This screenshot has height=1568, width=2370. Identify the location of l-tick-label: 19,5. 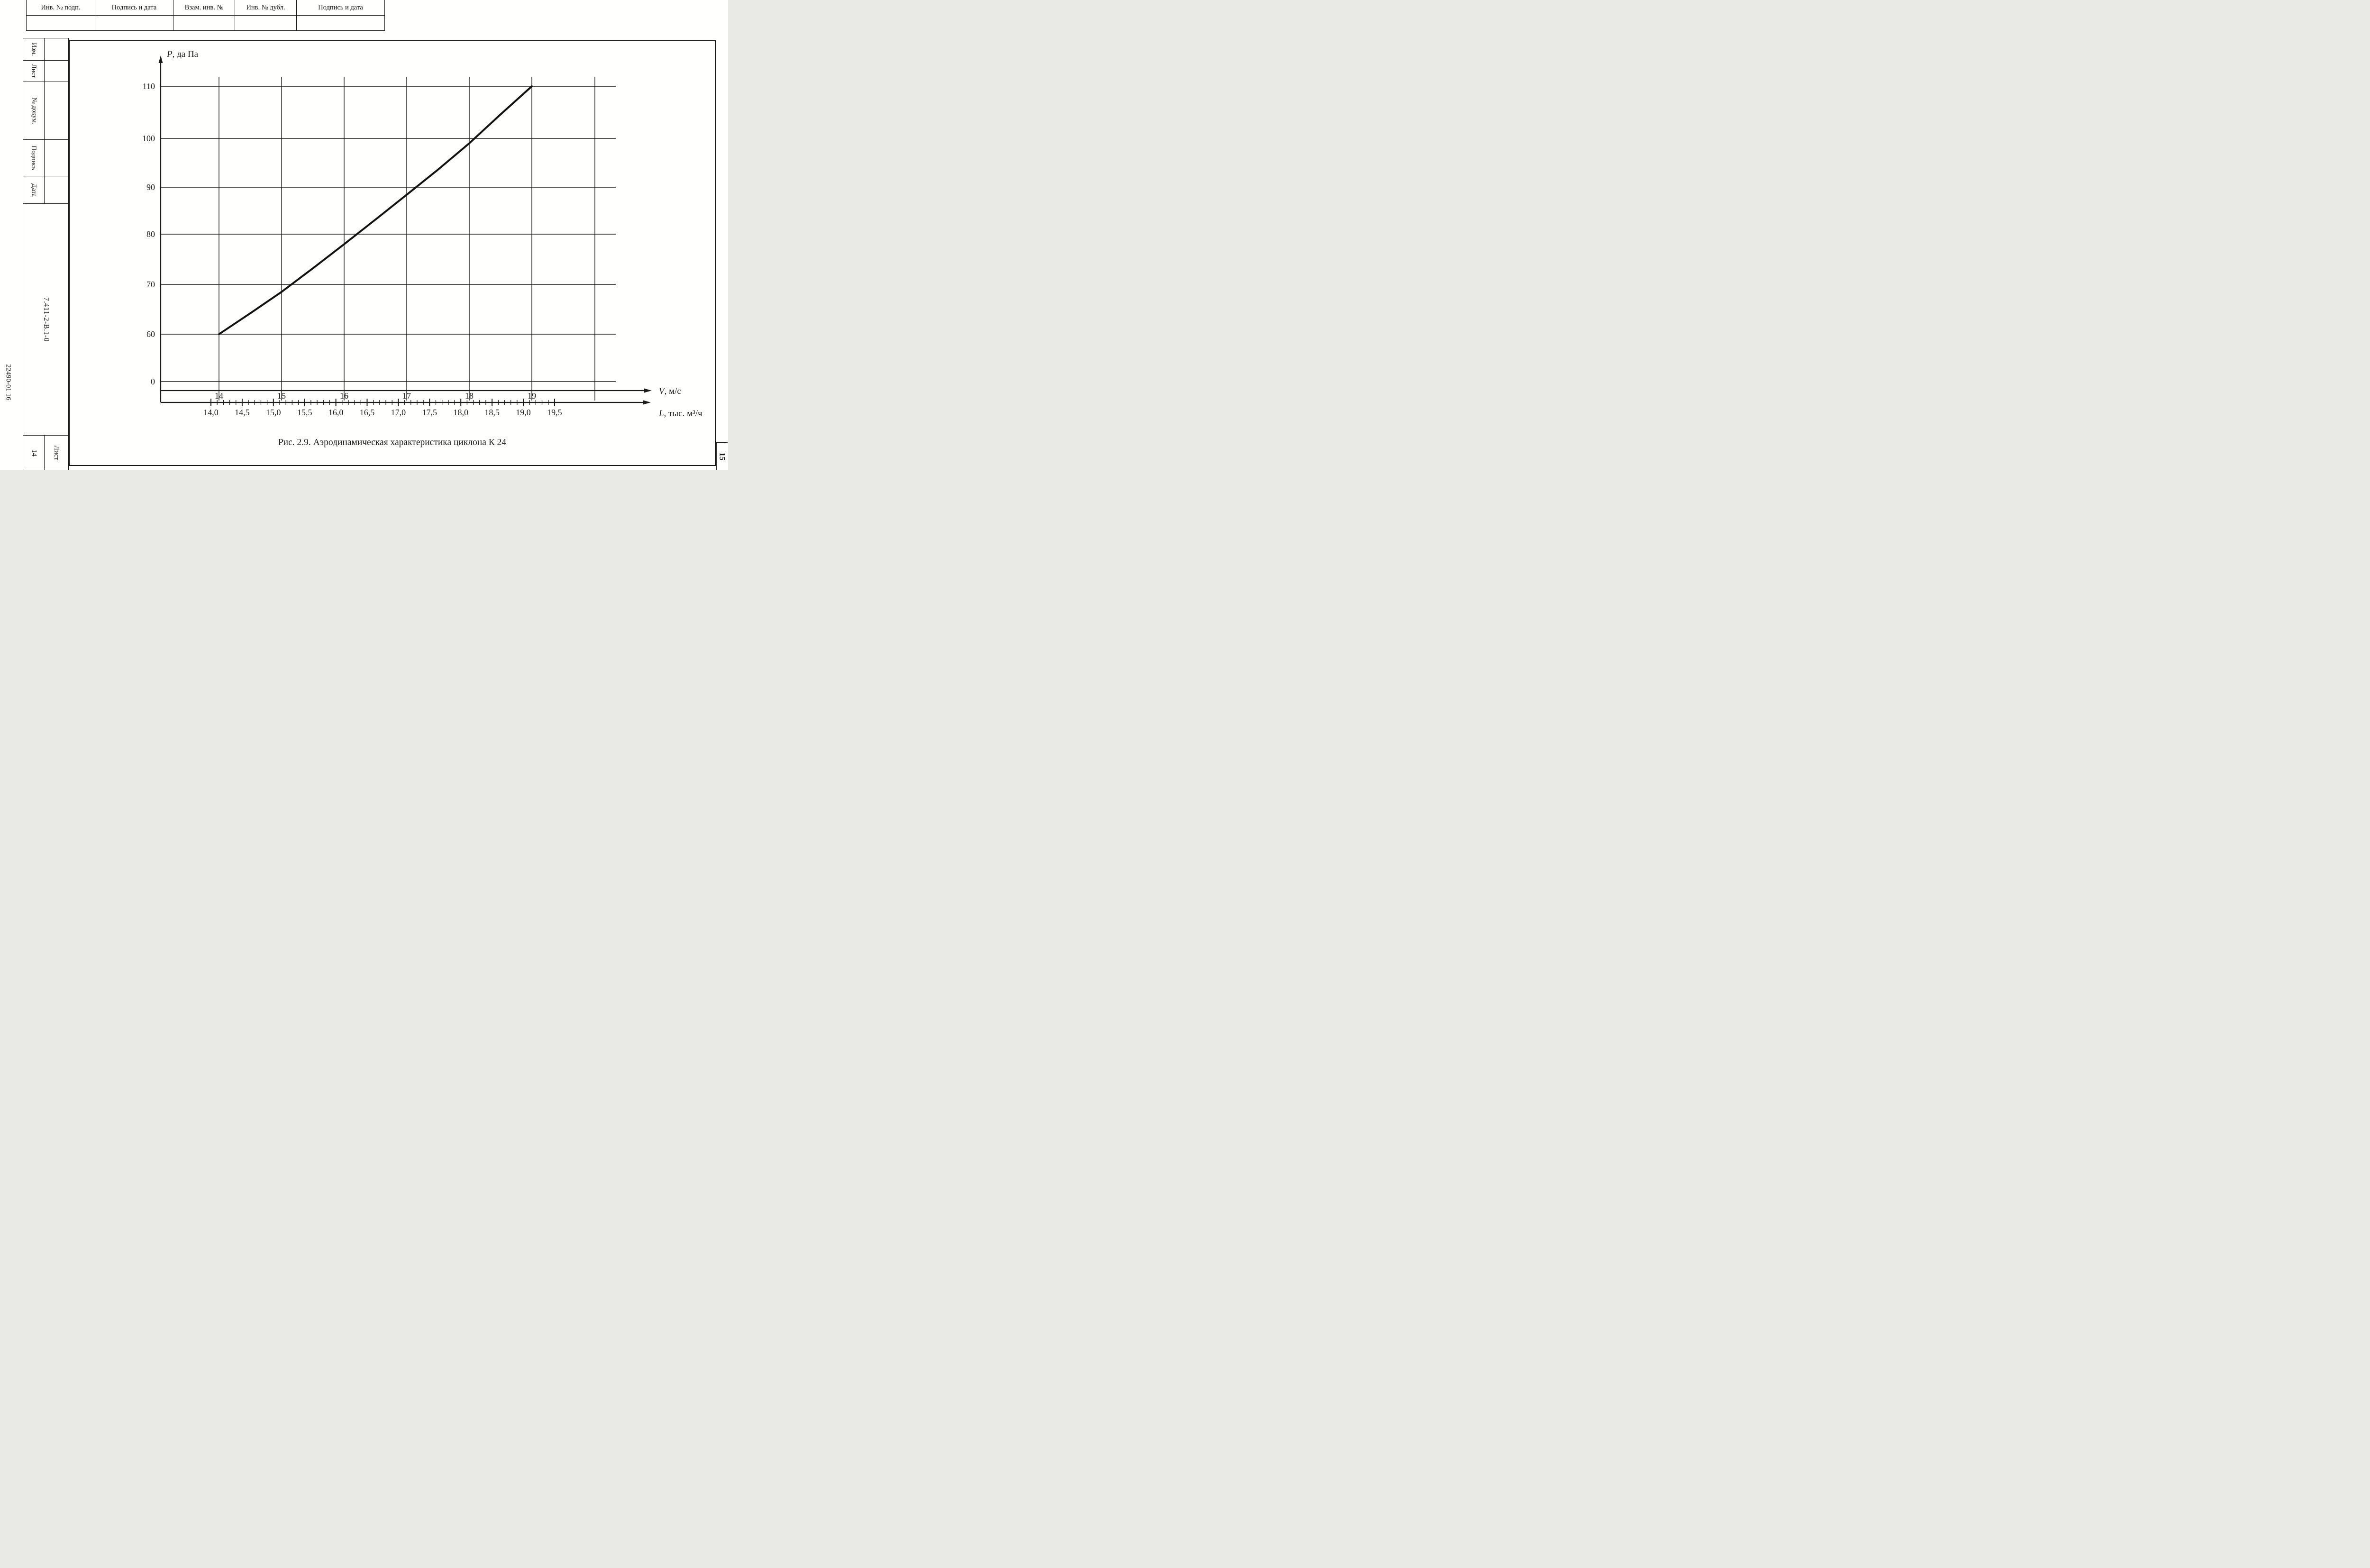
(554, 412).